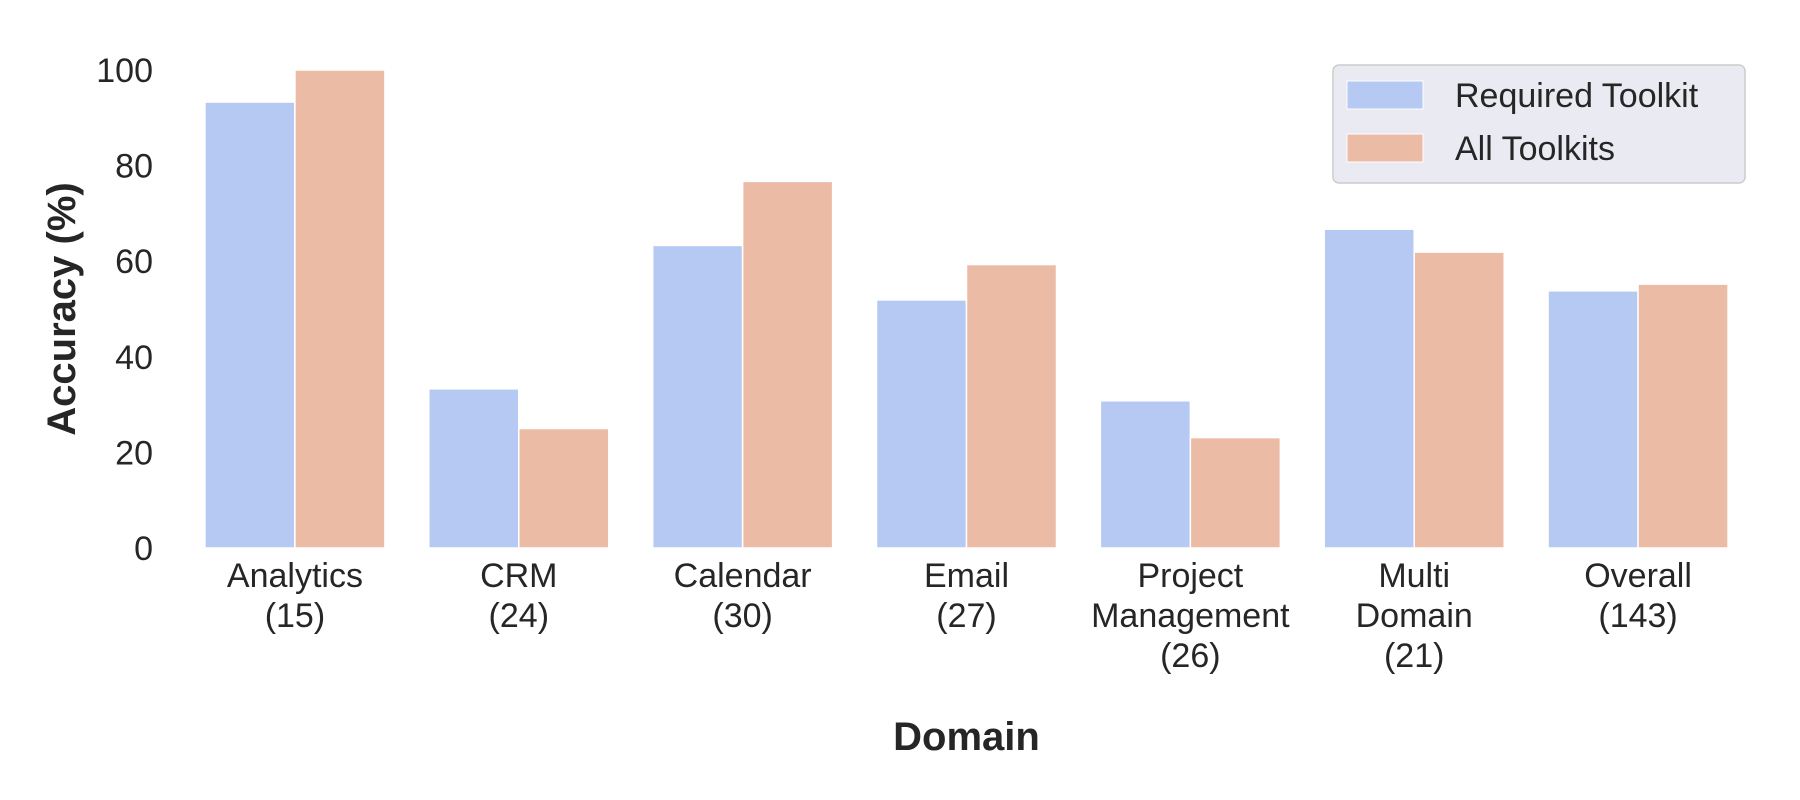 The image size is (1800, 800). Describe the element at coordinates (1638, 576) in the screenshot. I see `x-tick-label-line: Overall` at that location.